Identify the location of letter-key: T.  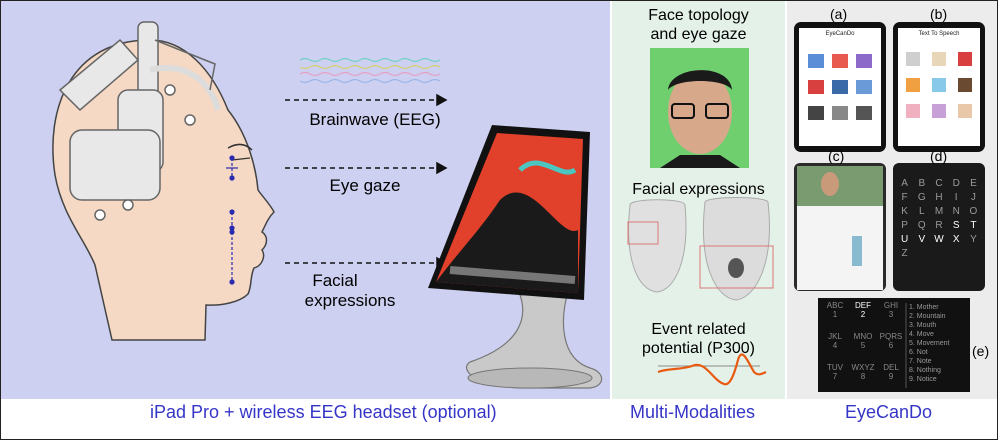
(973, 225).